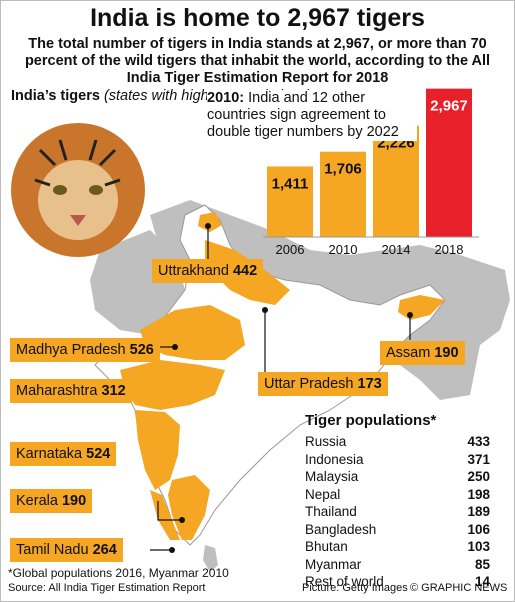  I want to click on sri-lanka, so click(210, 558).